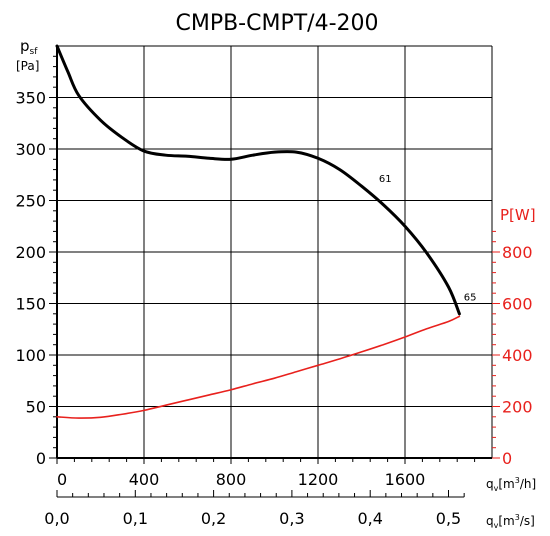 The width and height of the screenshot is (550, 536). I want to click on y-tick-label: 150, so click(30, 304).